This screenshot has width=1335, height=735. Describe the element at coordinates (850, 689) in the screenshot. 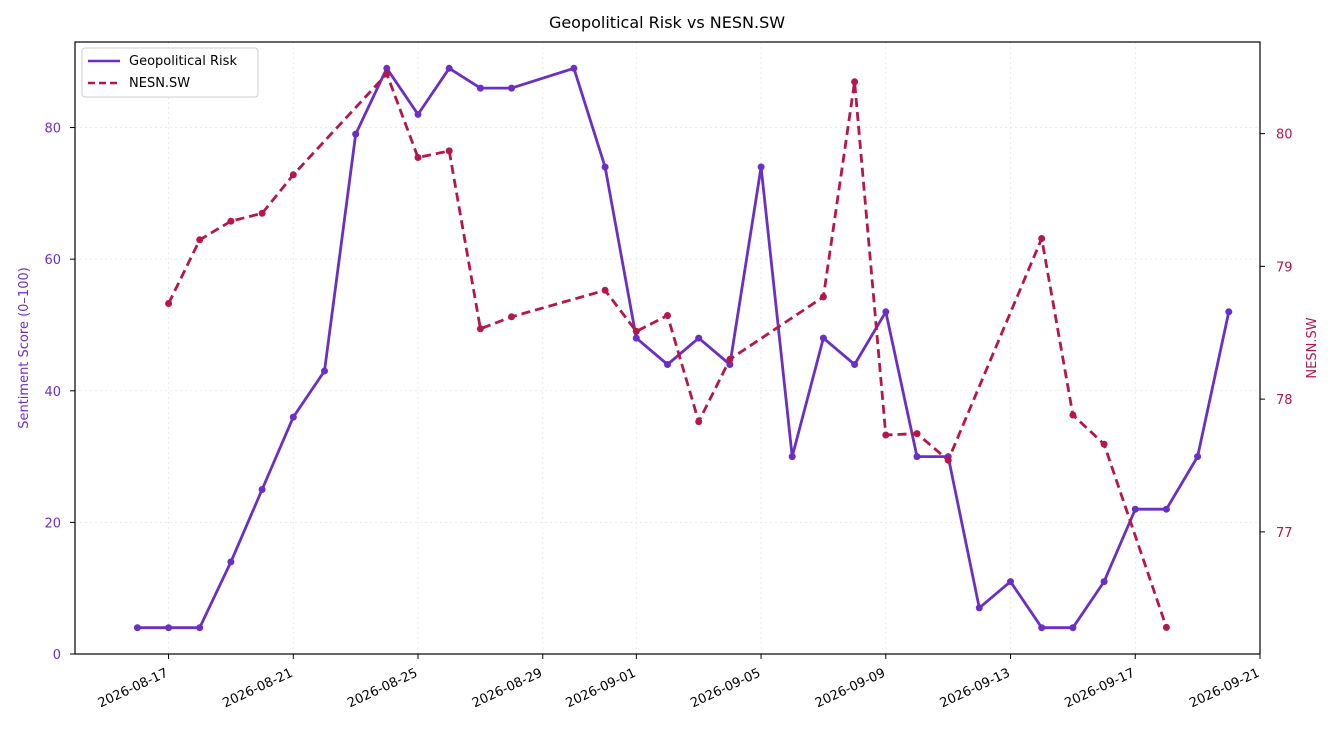

I see `x-tick-label: 2026-09-09` at that location.